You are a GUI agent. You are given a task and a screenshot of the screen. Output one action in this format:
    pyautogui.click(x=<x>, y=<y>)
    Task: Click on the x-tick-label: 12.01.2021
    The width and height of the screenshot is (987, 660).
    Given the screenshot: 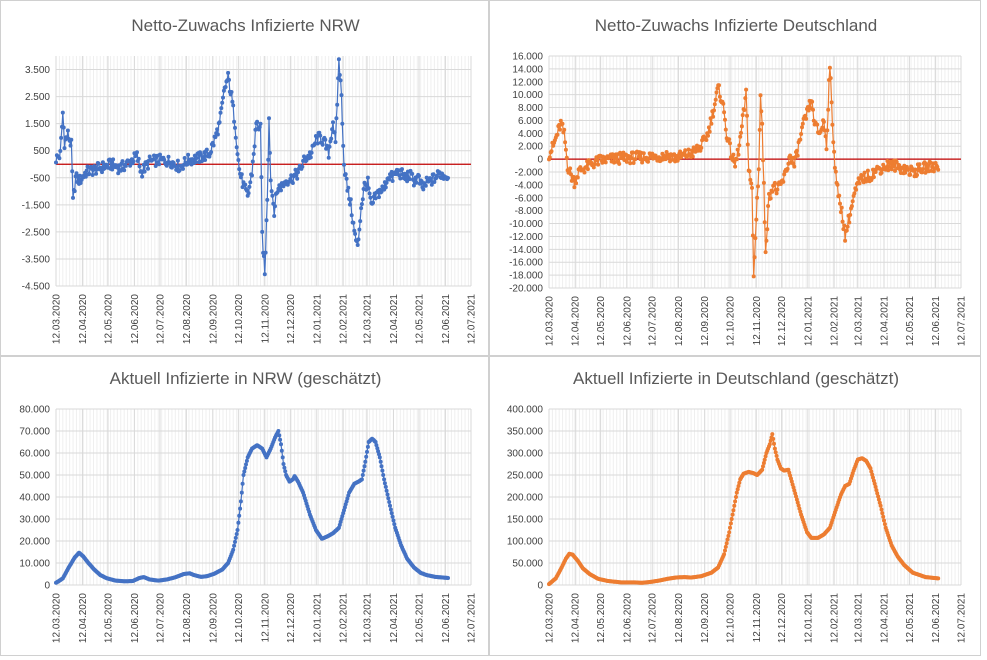 What is the action you would take?
    pyautogui.click(x=808, y=321)
    